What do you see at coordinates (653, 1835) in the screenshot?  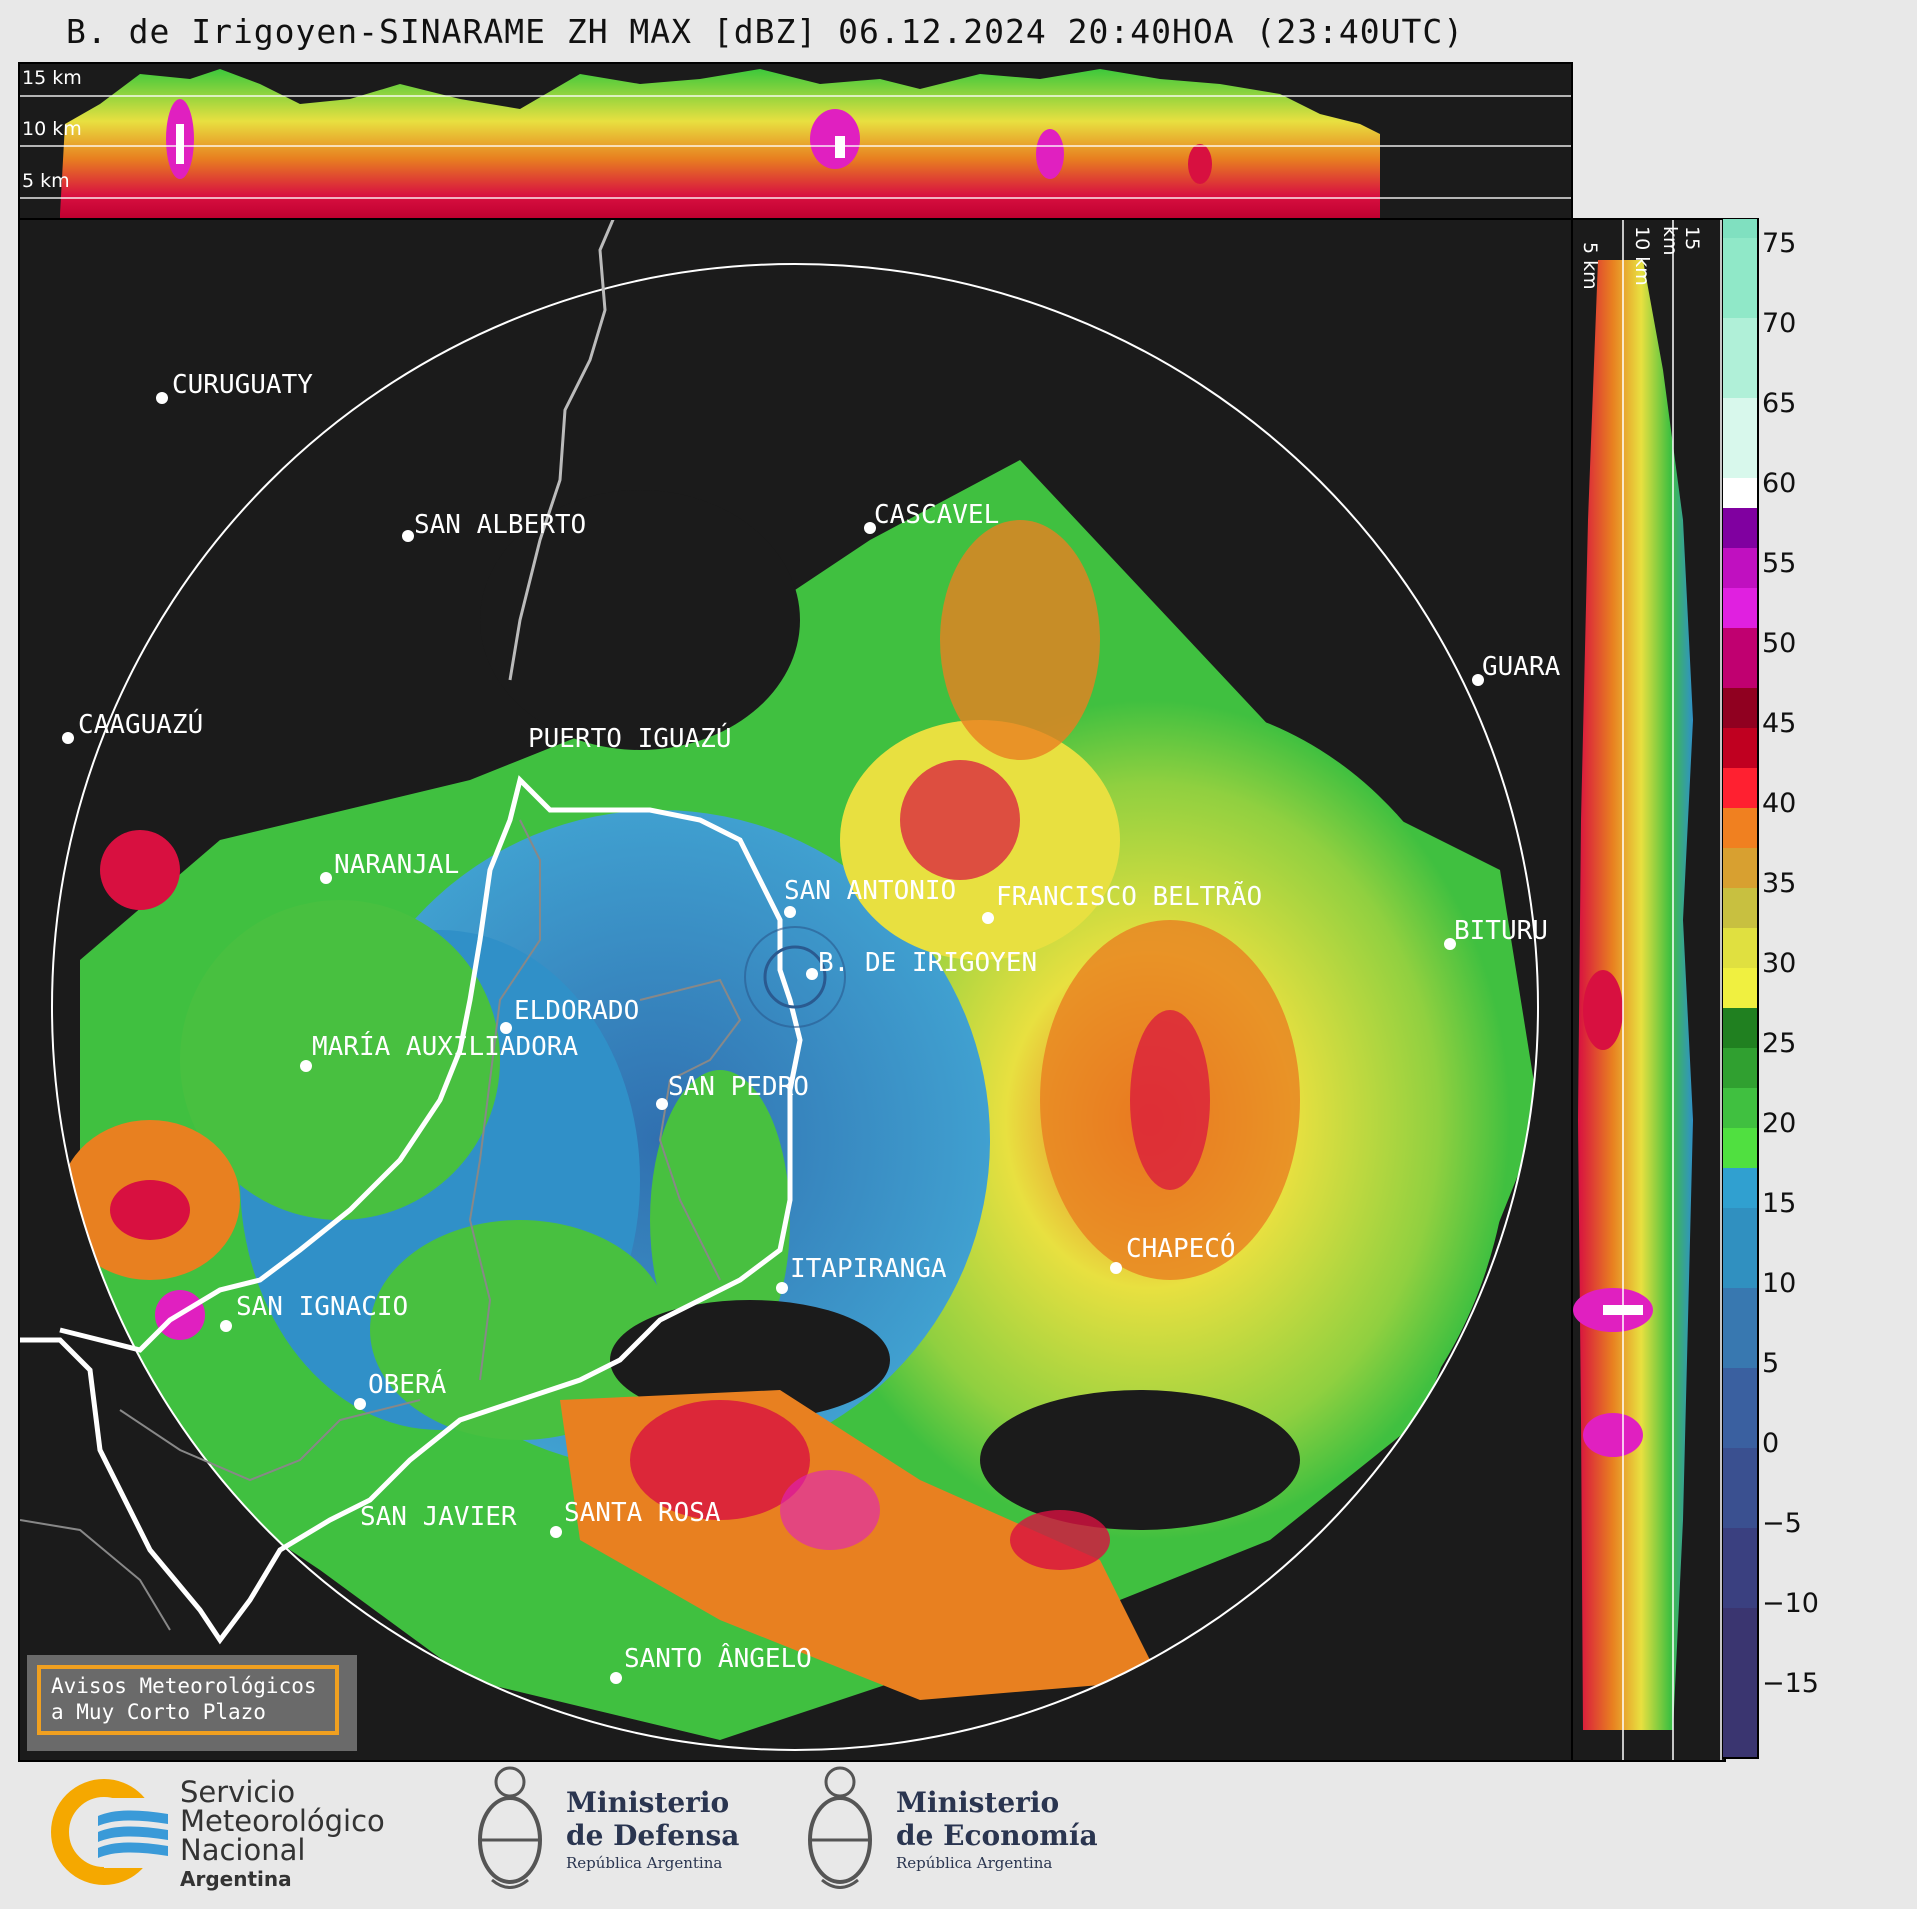 I see `defensa-line-2: de Defensa` at bounding box center [653, 1835].